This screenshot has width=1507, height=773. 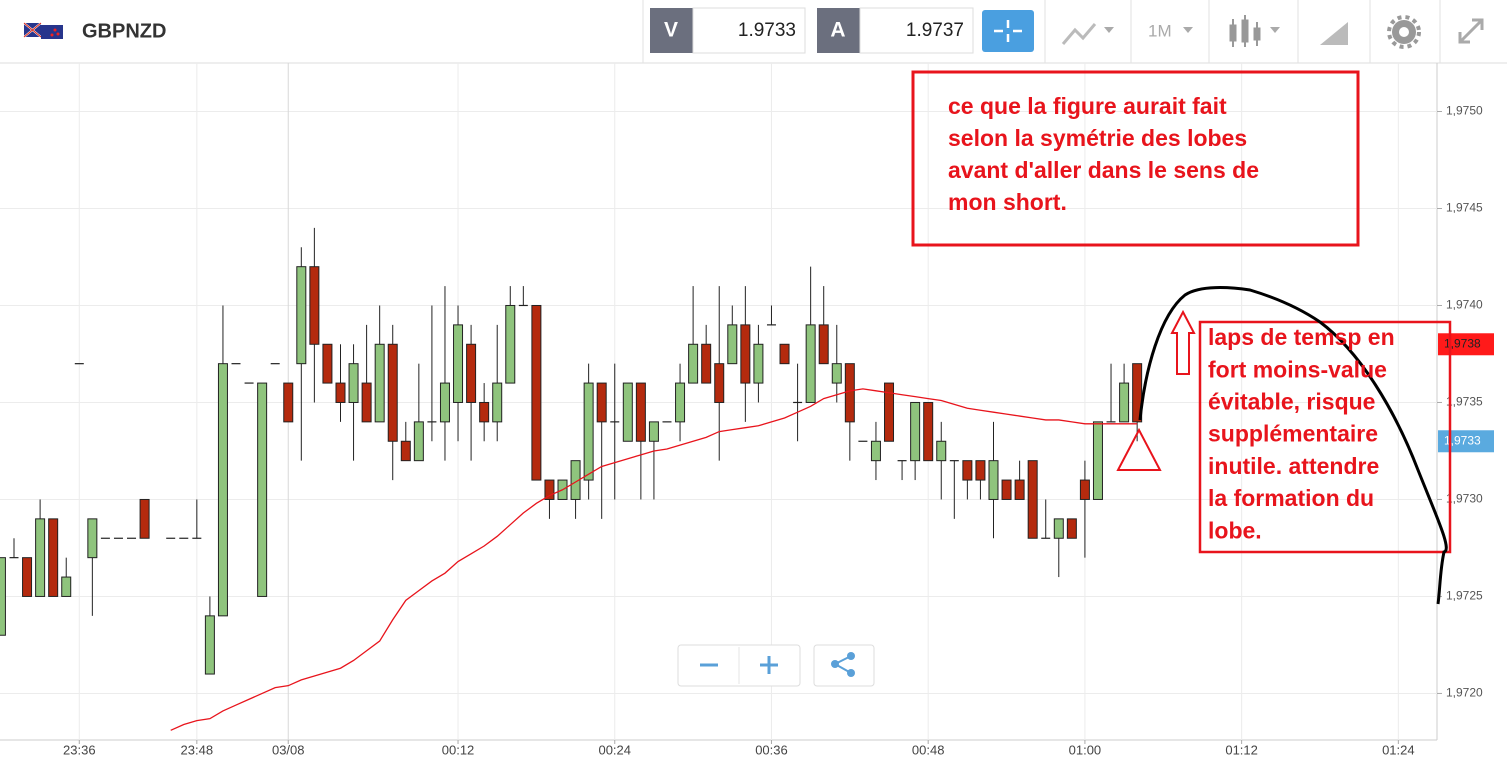 What do you see at coordinates (1293, 466) in the screenshot?
I see `note-line: inutile. attendre` at bounding box center [1293, 466].